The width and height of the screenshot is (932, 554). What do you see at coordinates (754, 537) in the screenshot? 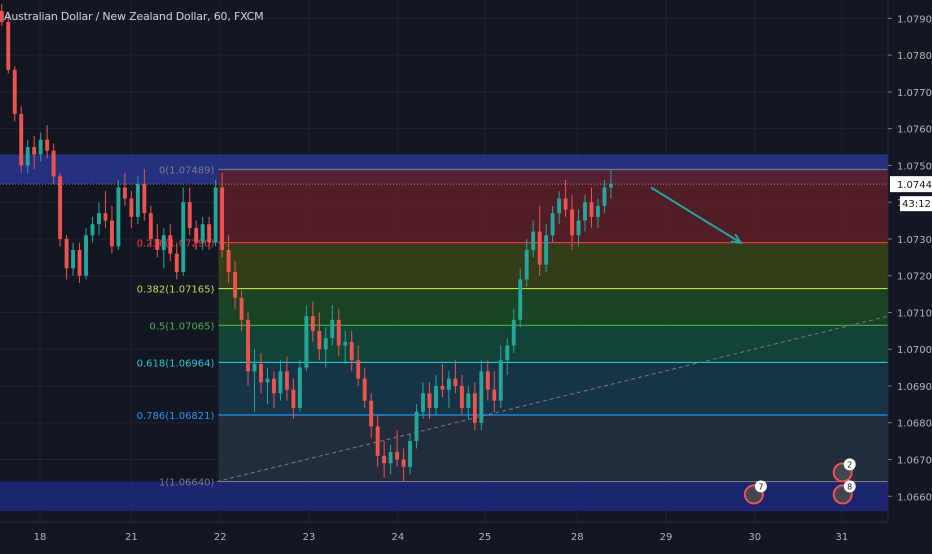
I see `time-tick-label: 30` at bounding box center [754, 537].